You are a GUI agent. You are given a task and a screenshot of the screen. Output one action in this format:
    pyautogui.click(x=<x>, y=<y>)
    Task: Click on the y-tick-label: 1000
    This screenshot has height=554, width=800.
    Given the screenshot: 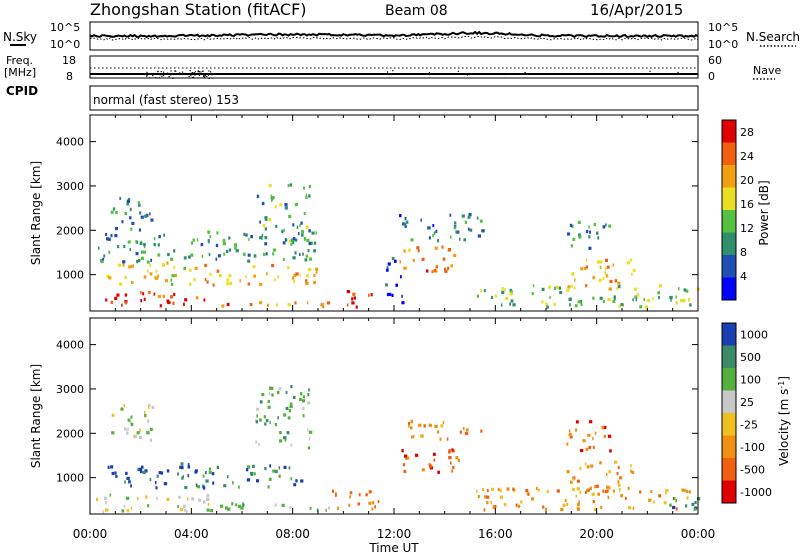 What is the action you would take?
    pyautogui.click(x=70, y=275)
    